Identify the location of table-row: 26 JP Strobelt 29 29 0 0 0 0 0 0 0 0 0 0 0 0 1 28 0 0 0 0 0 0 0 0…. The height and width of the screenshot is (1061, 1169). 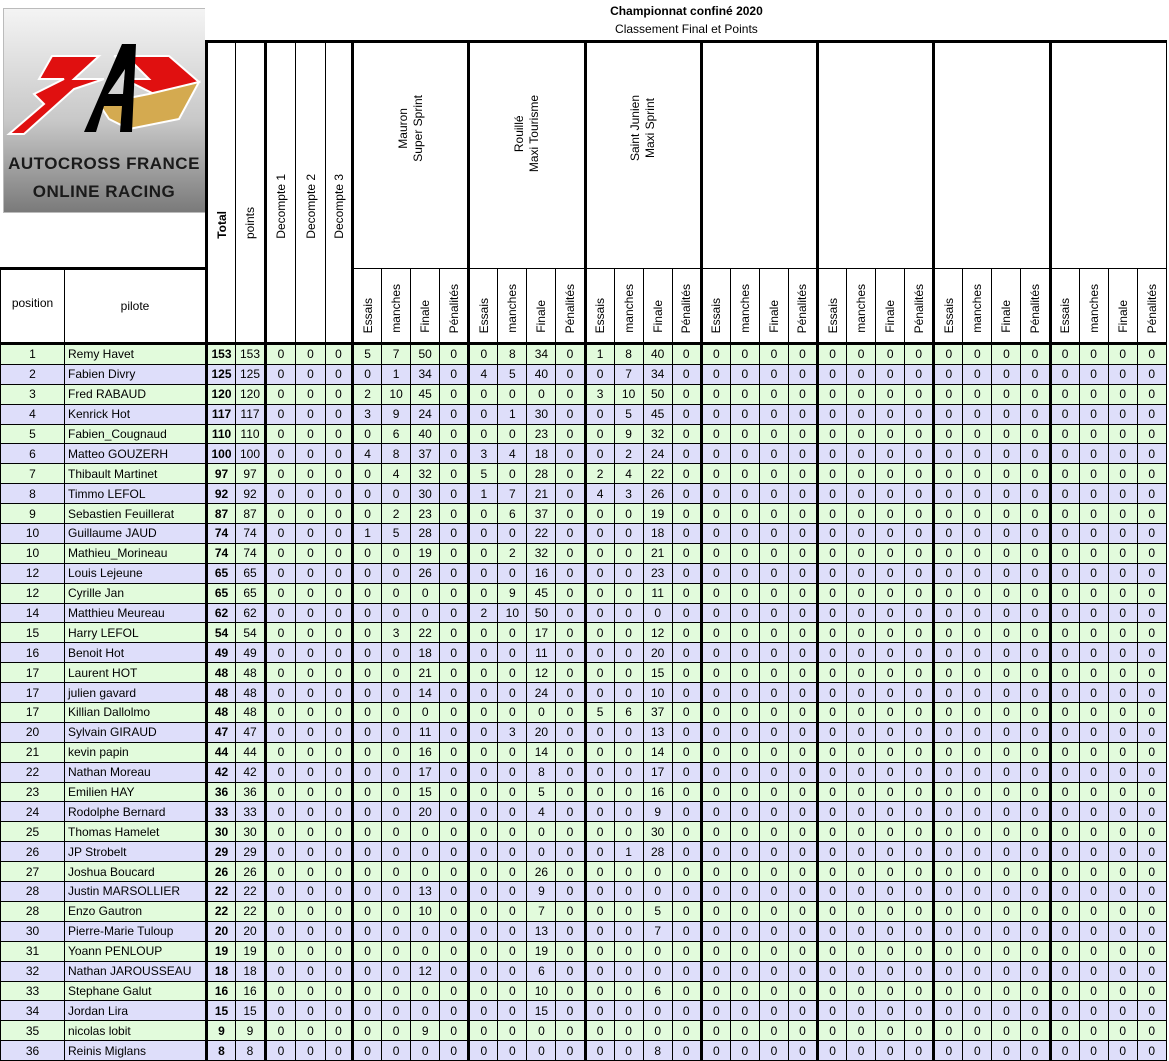
(583, 852).